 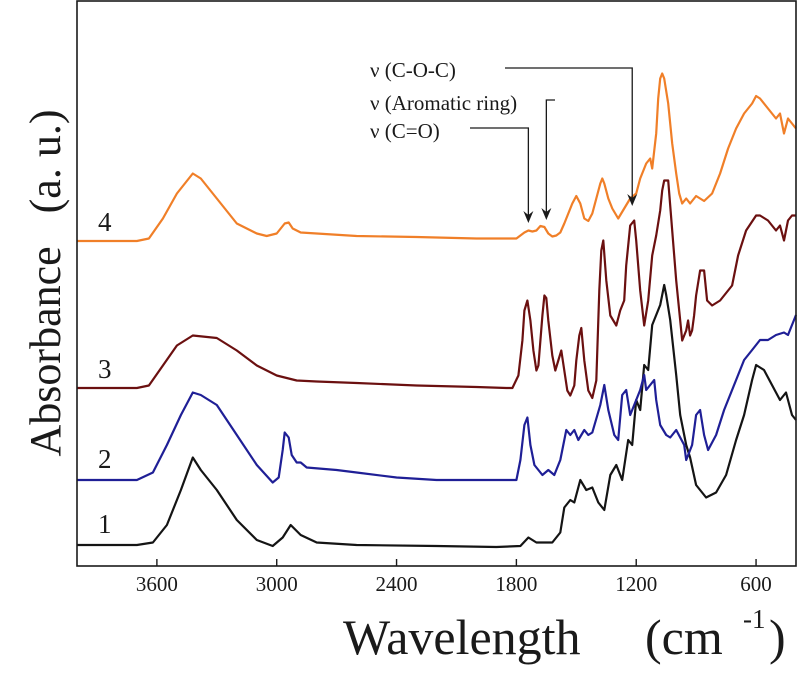 I want to click on x-axis-title: Wavelength (cm -1 ), so click(x=564, y=634).